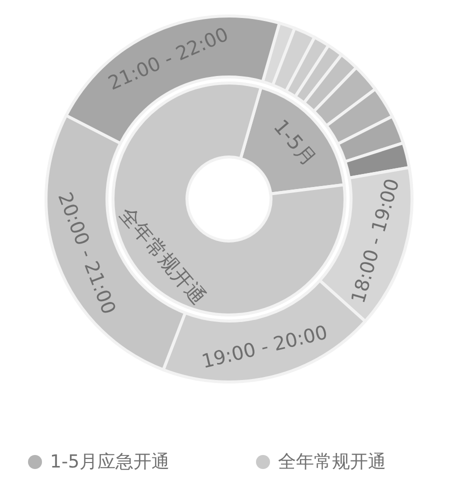 The height and width of the screenshot is (488, 453). What do you see at coordinates (110, 462) in the screenshot?
I see `legend-label: 1-5月应急开通` at bounding box center [110, 462].